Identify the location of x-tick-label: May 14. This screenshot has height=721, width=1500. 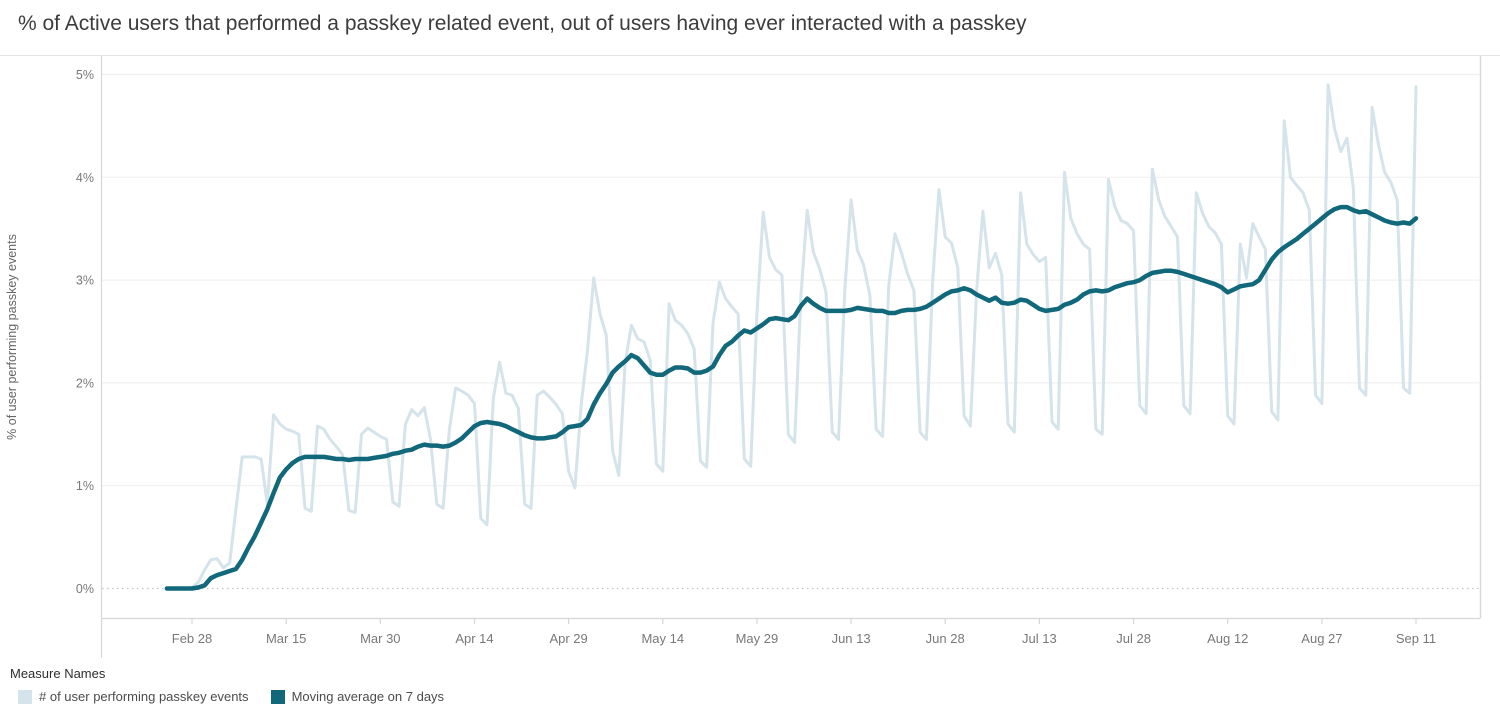
(662, 638).